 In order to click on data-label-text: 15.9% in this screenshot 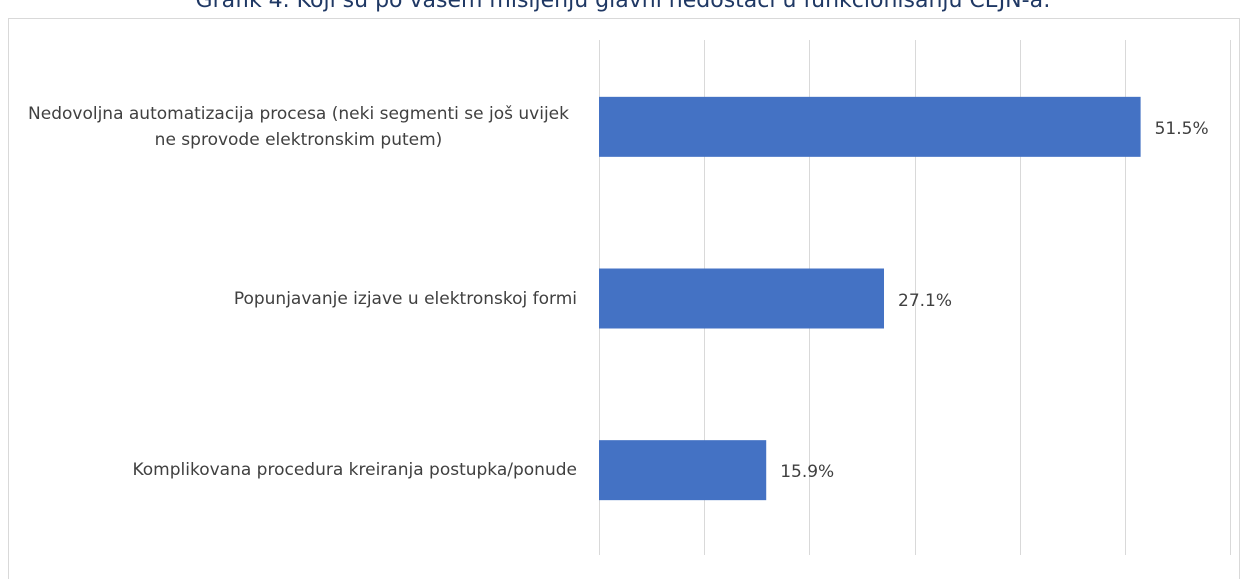, I will do `click(807, 472)`.